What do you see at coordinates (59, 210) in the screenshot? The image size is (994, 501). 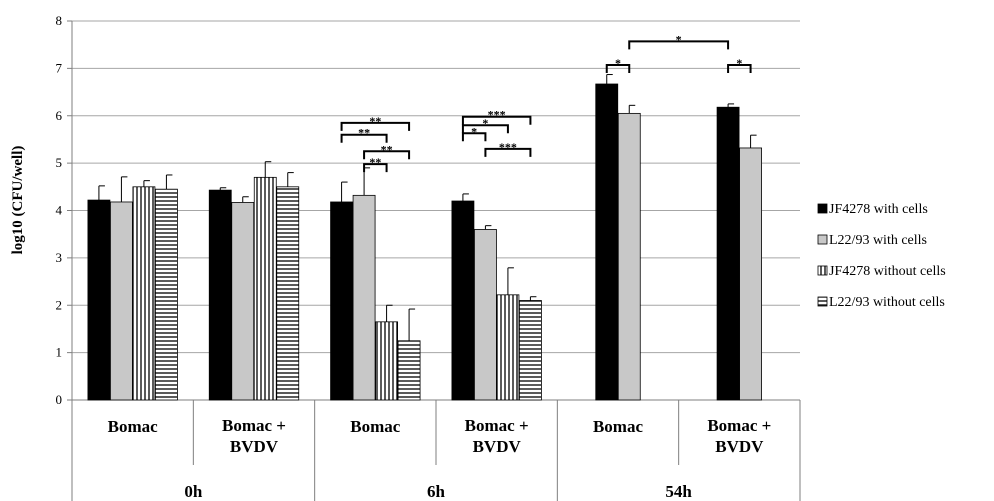 I see `y-tick-label: 4` at bounding box center [59, 210].